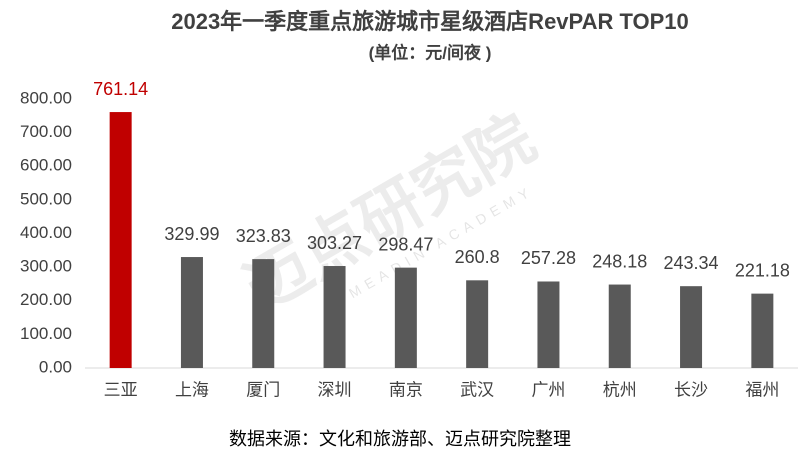 Image resolution: width=800 pixels, height=464 pixels. I want to click on value-label: 329.99, so click(191, 234).